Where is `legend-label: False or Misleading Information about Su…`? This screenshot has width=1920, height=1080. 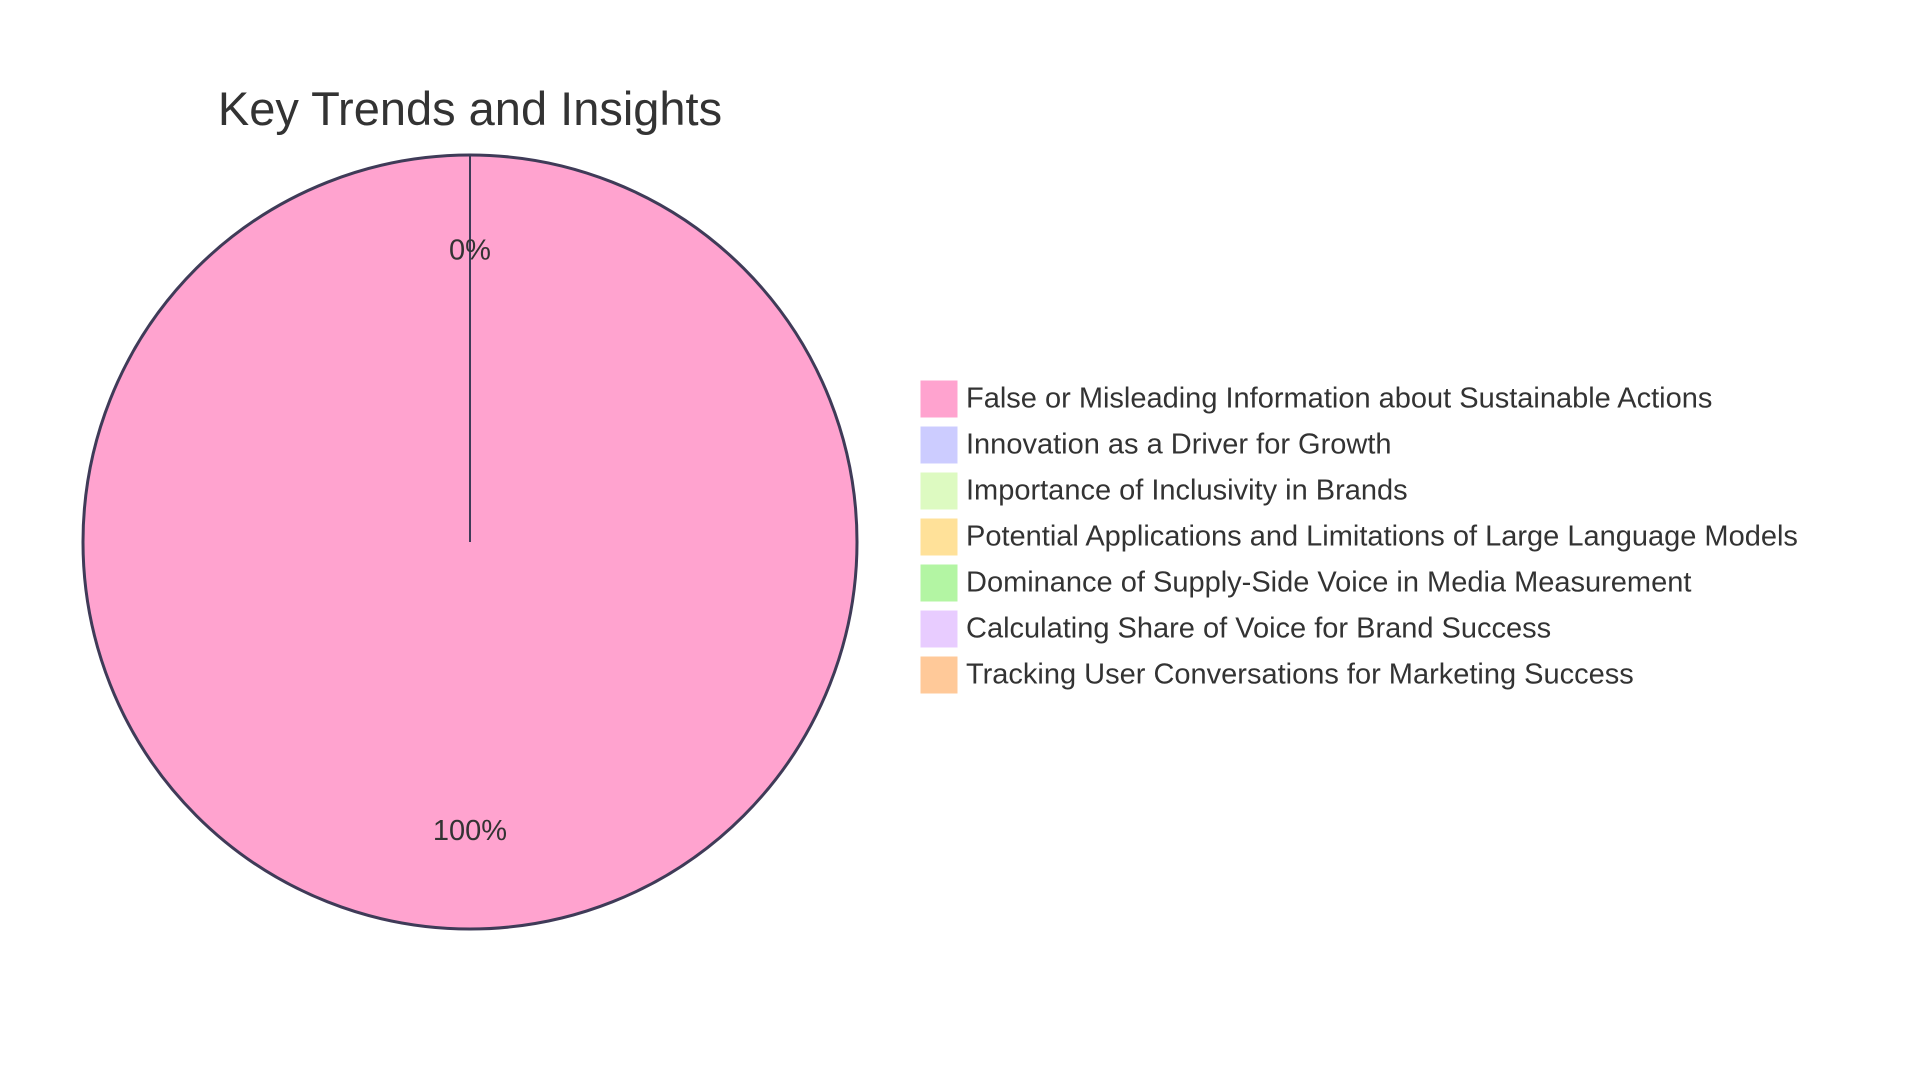 legend-label: False or Misleading Information about Su… is located at coordinates (1339, 399).